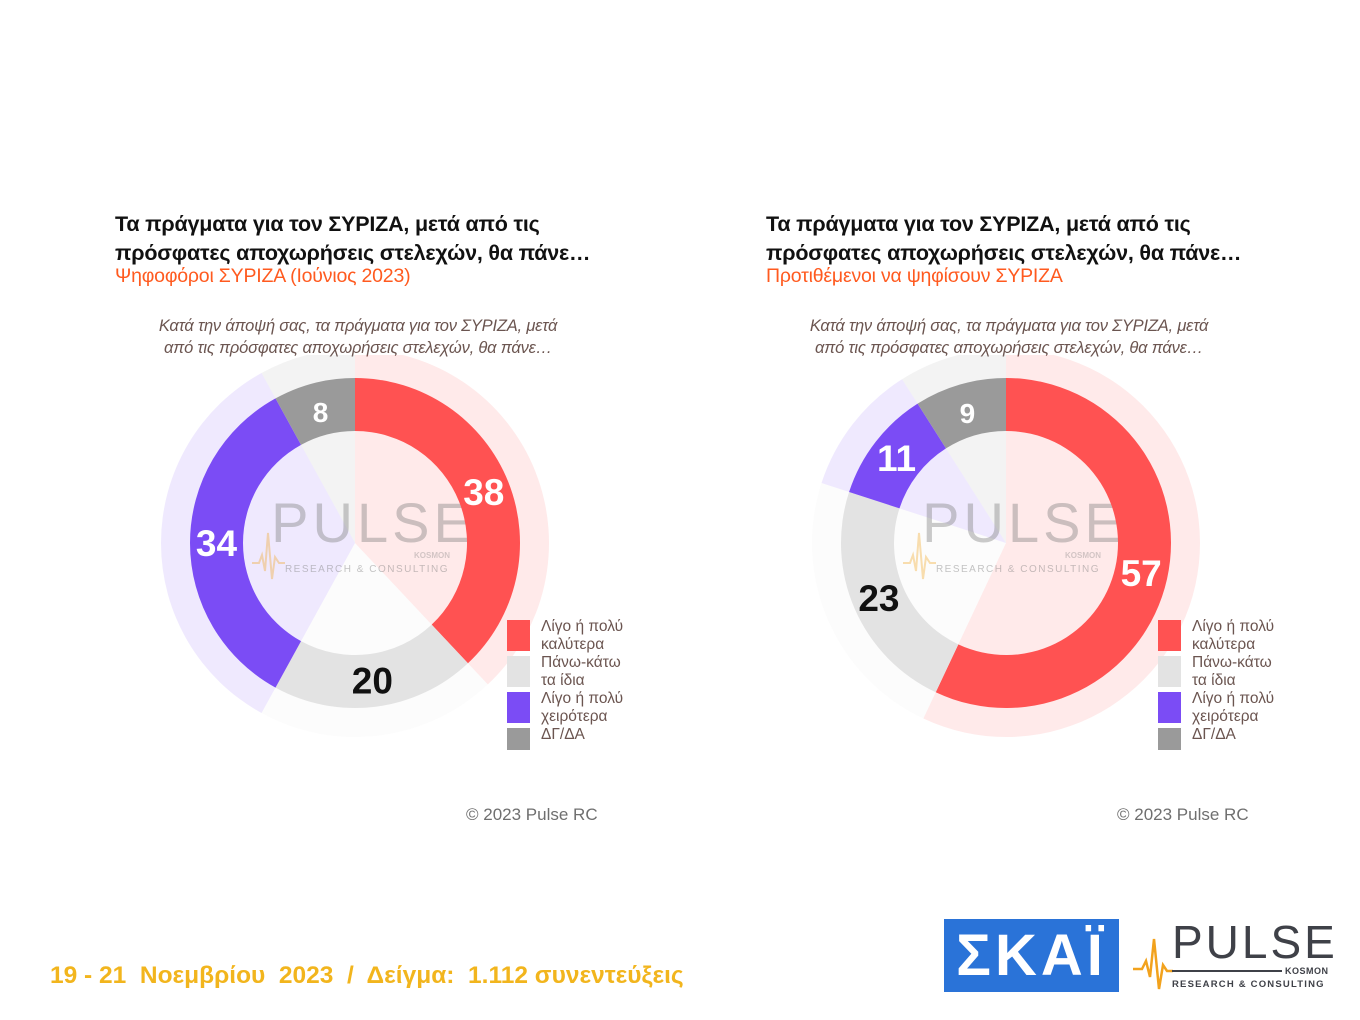  What do you see at coordinates (968, 413) in the screenshot?
I see `donut-value-label-dk-na: 9` at bounding box center [968, 413].